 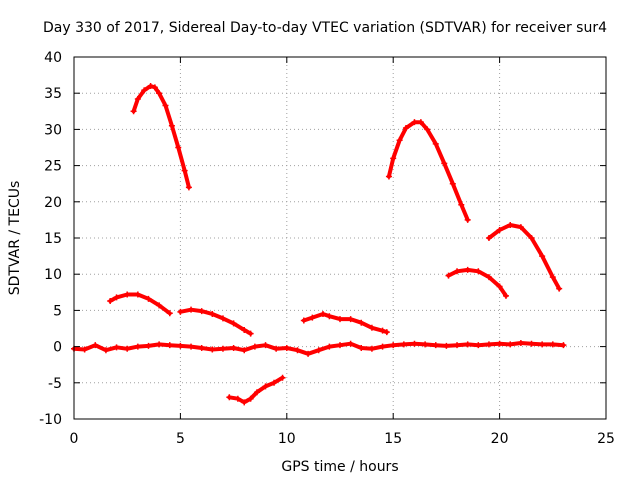 What do you see at coordinates (339, 467) in the screenshot?
I see `x-axis-label: GPS time / hours` at bounding box center [339, 467].